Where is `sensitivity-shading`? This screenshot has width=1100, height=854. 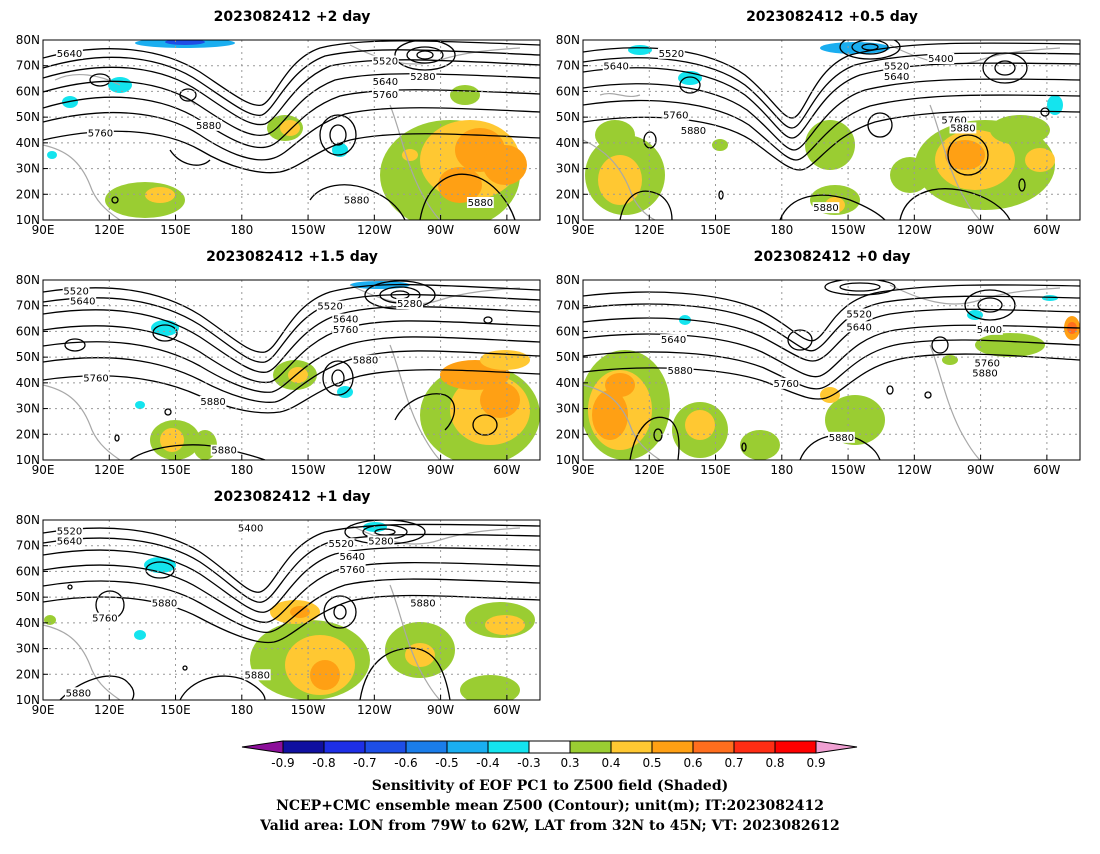 sensitivity-shading is located at coordinates (831, 377).